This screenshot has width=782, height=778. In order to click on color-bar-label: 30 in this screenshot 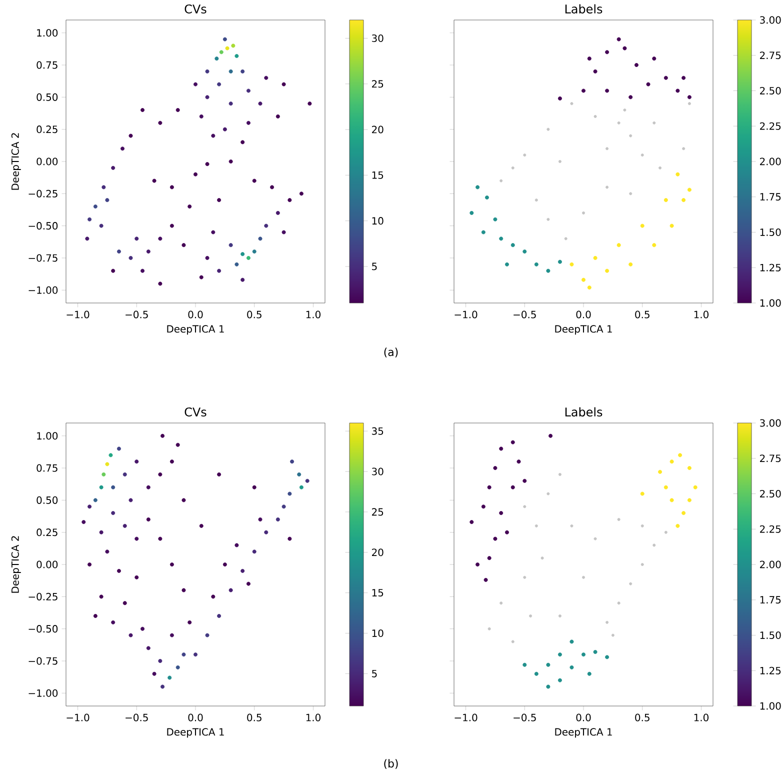, I will do `click(378, 472)`.